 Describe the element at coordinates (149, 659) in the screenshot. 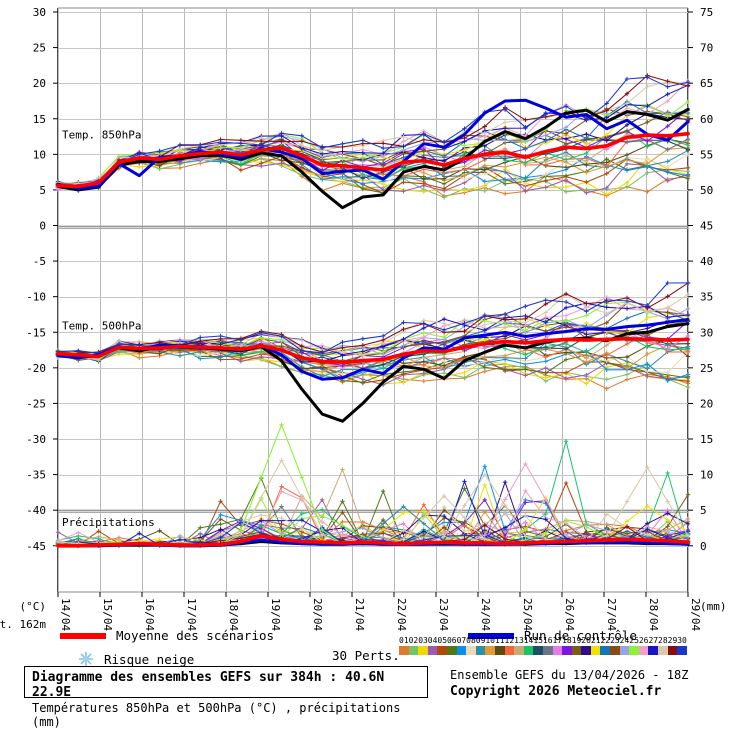

I see `legend-snow-label: Risque neige` at that location.